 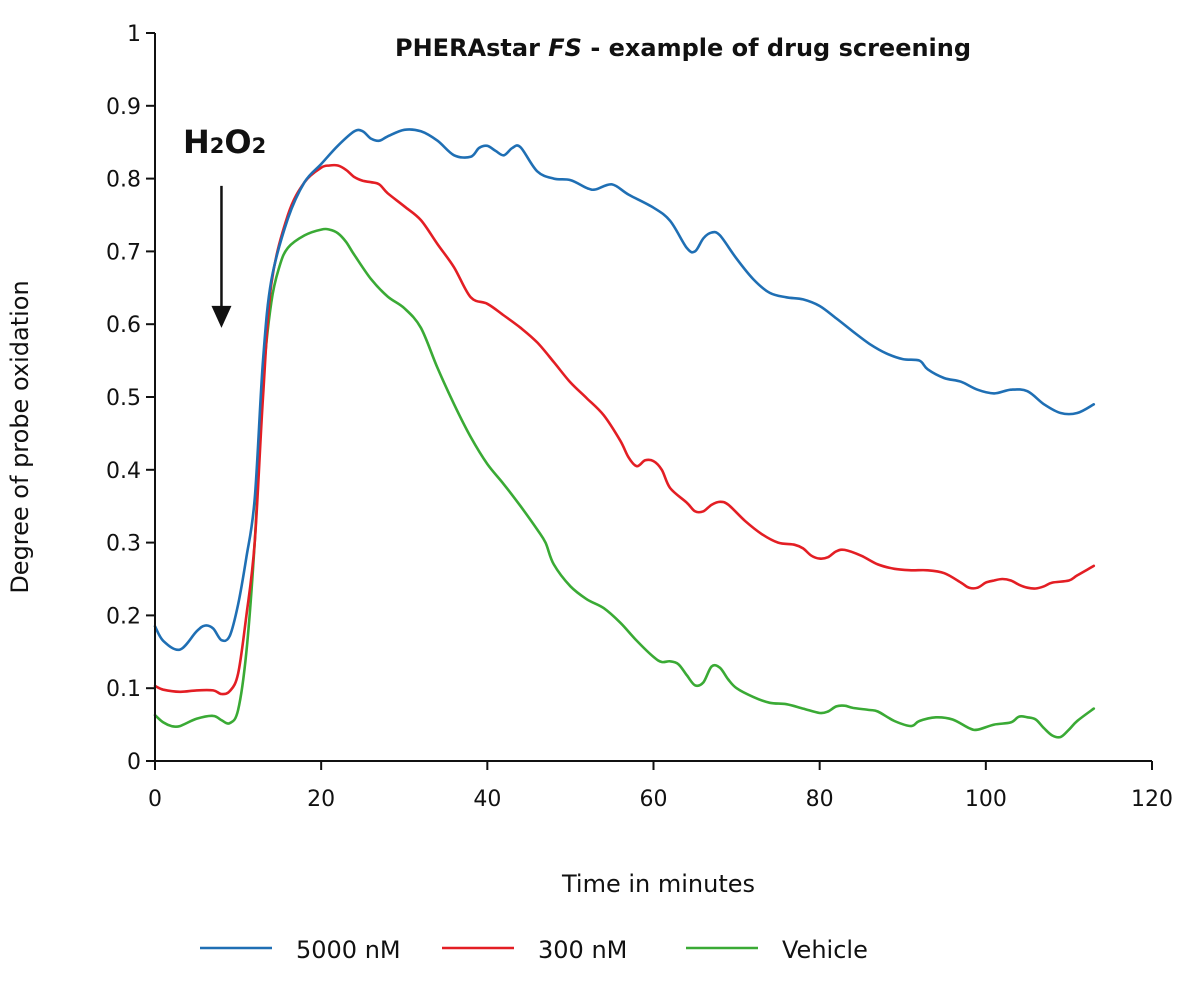 What do you see at coordinates (776, 48) in the screenshot?
I see `chart-title-suffix: - example of drug screening` at bounding box center [776, 48].